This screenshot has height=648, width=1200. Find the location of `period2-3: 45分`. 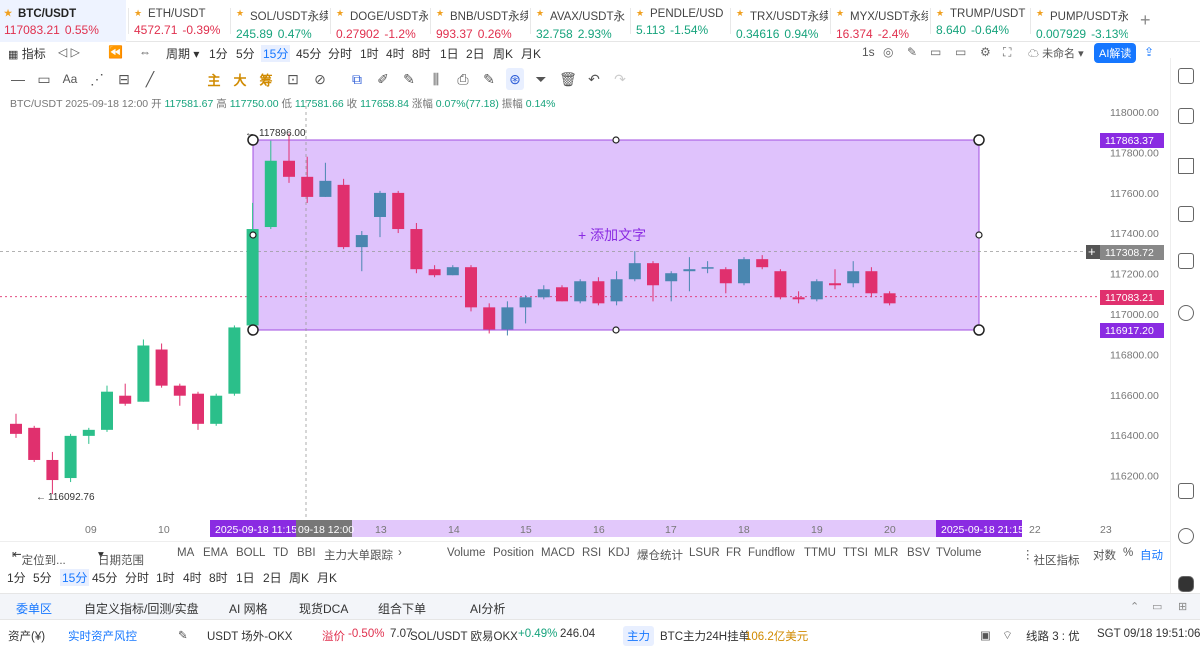

period2-3: 45分 is located at coordinates (105, 578).